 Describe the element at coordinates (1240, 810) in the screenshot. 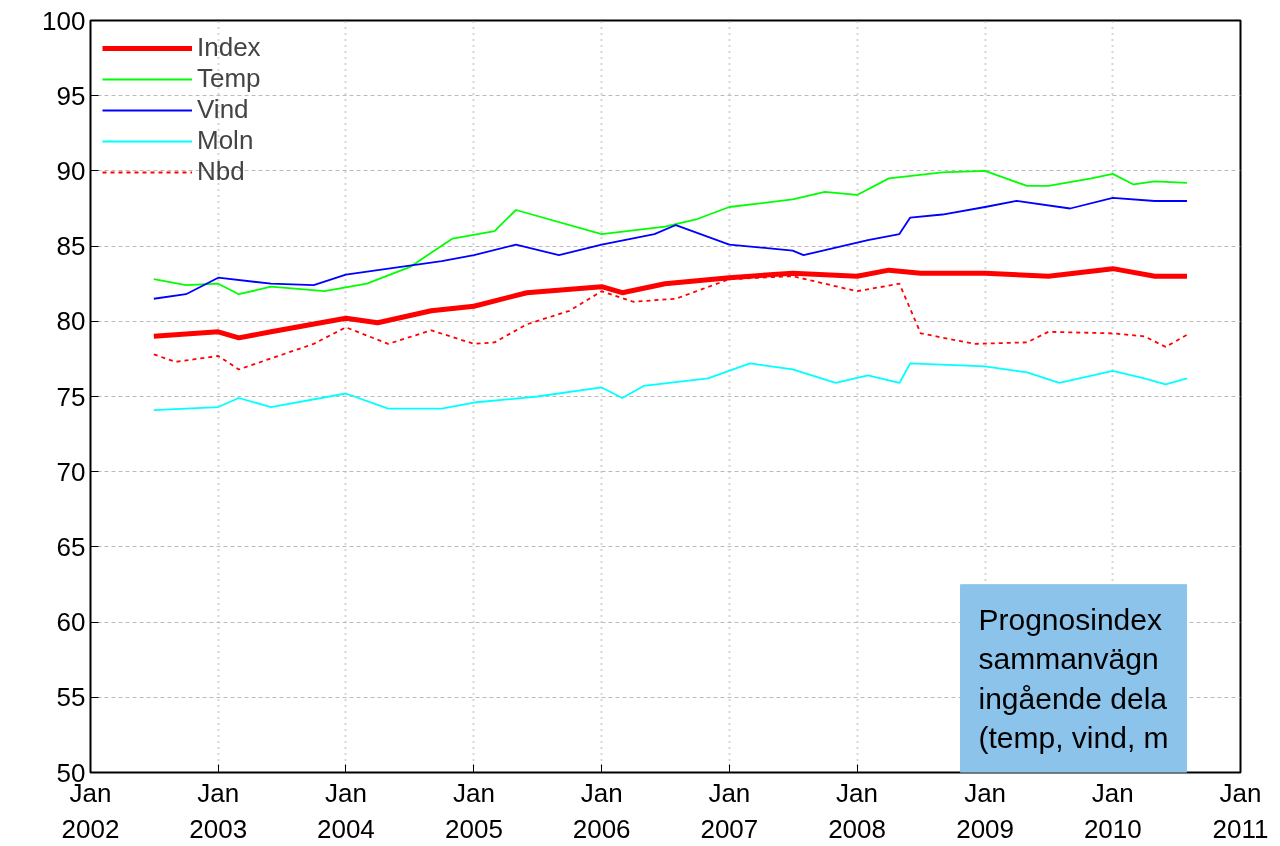

I see `x-tick-label: Jan 2011` at that location.